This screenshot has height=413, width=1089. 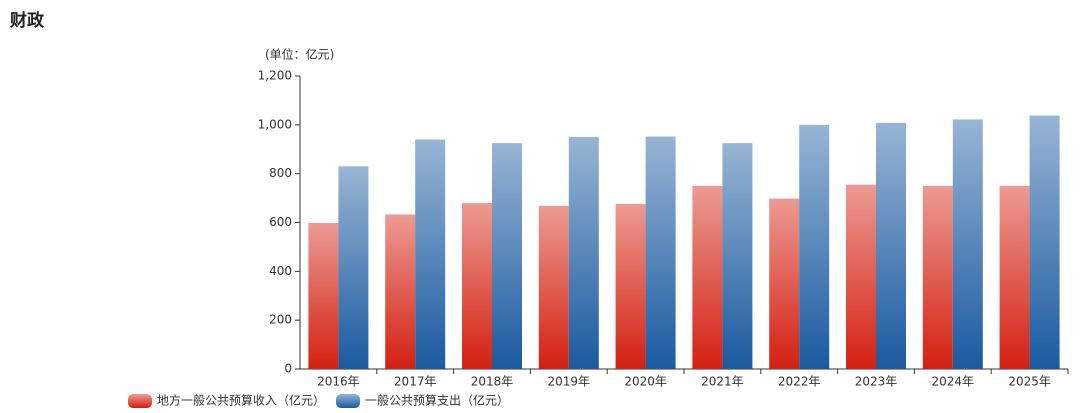 I want to click on chart-title: 财政, so click(x=27, y=20).